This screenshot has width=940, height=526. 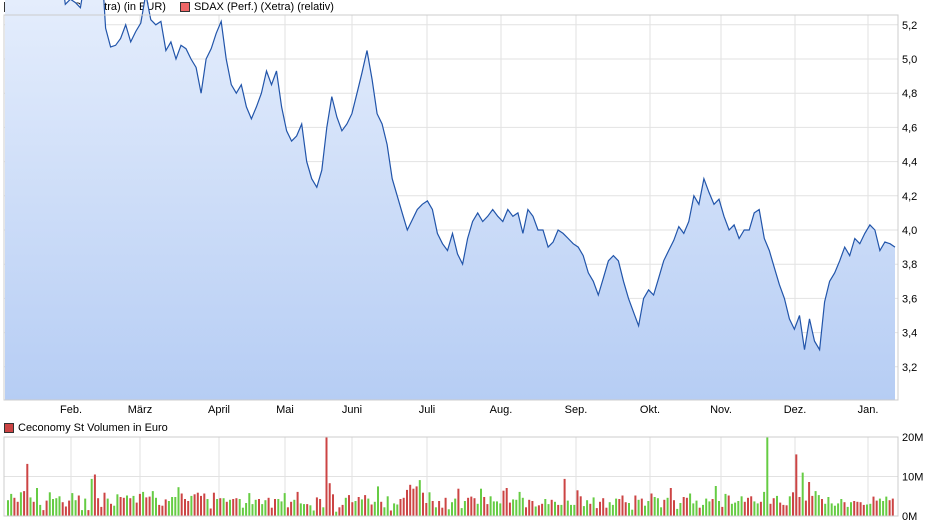 I want to click on y-tick-label: 3,8, so click(x=909, y=265).